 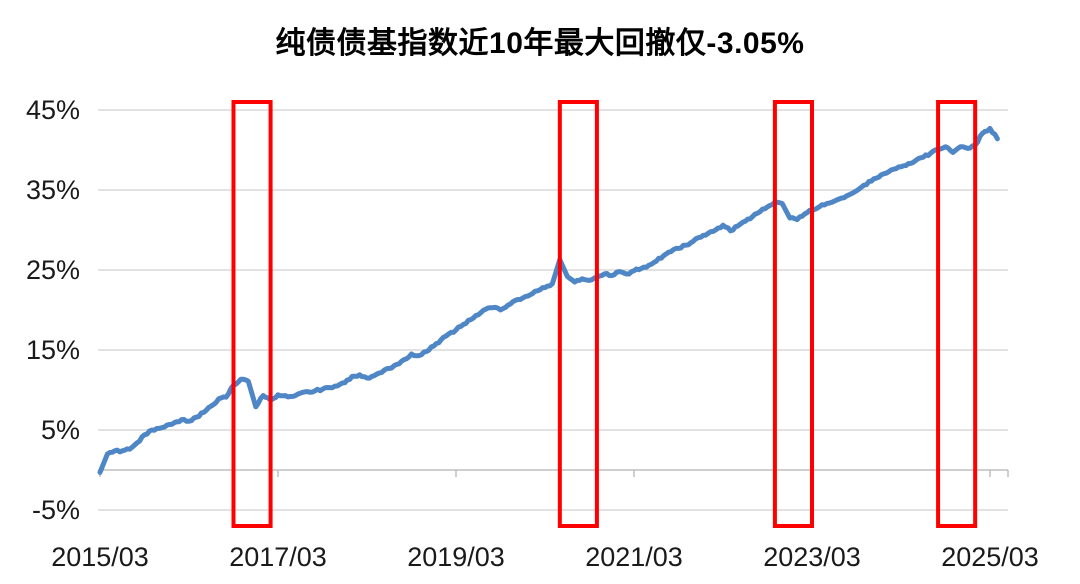 I want to click on y-axis-tick-label: 45%, so click(x=53, y=110).